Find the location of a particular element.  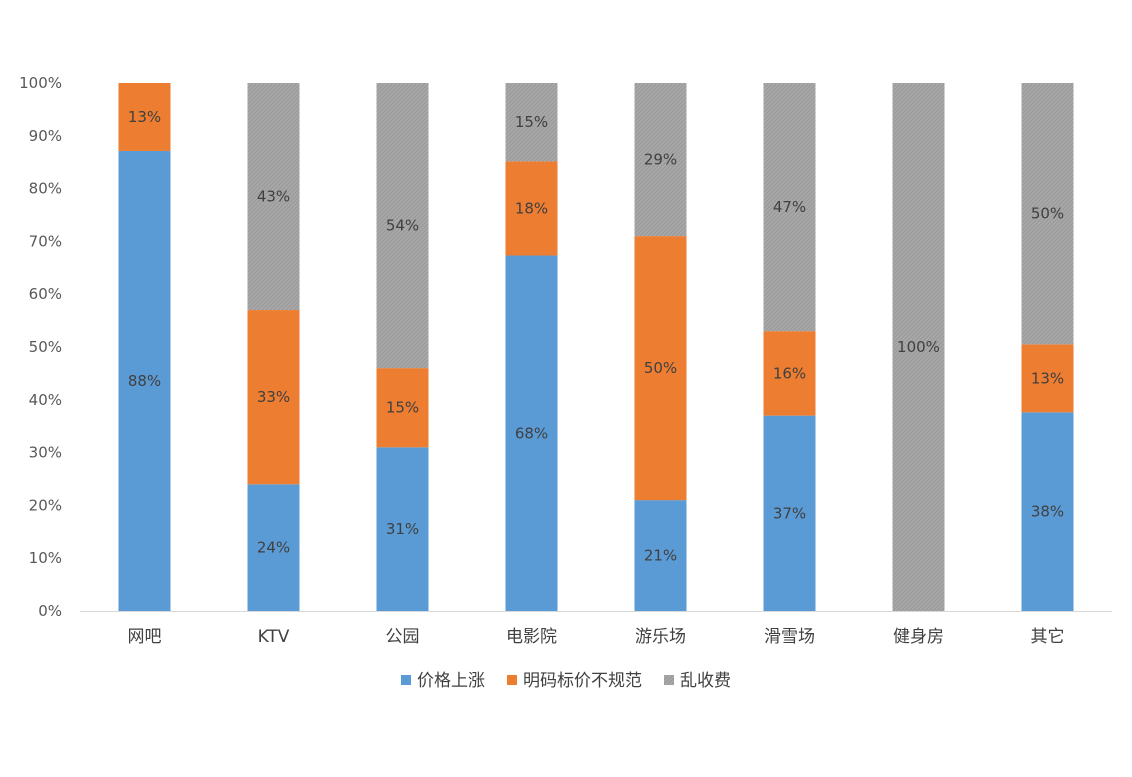

y-tick-label: 50% is located at coordinates (45, 347).